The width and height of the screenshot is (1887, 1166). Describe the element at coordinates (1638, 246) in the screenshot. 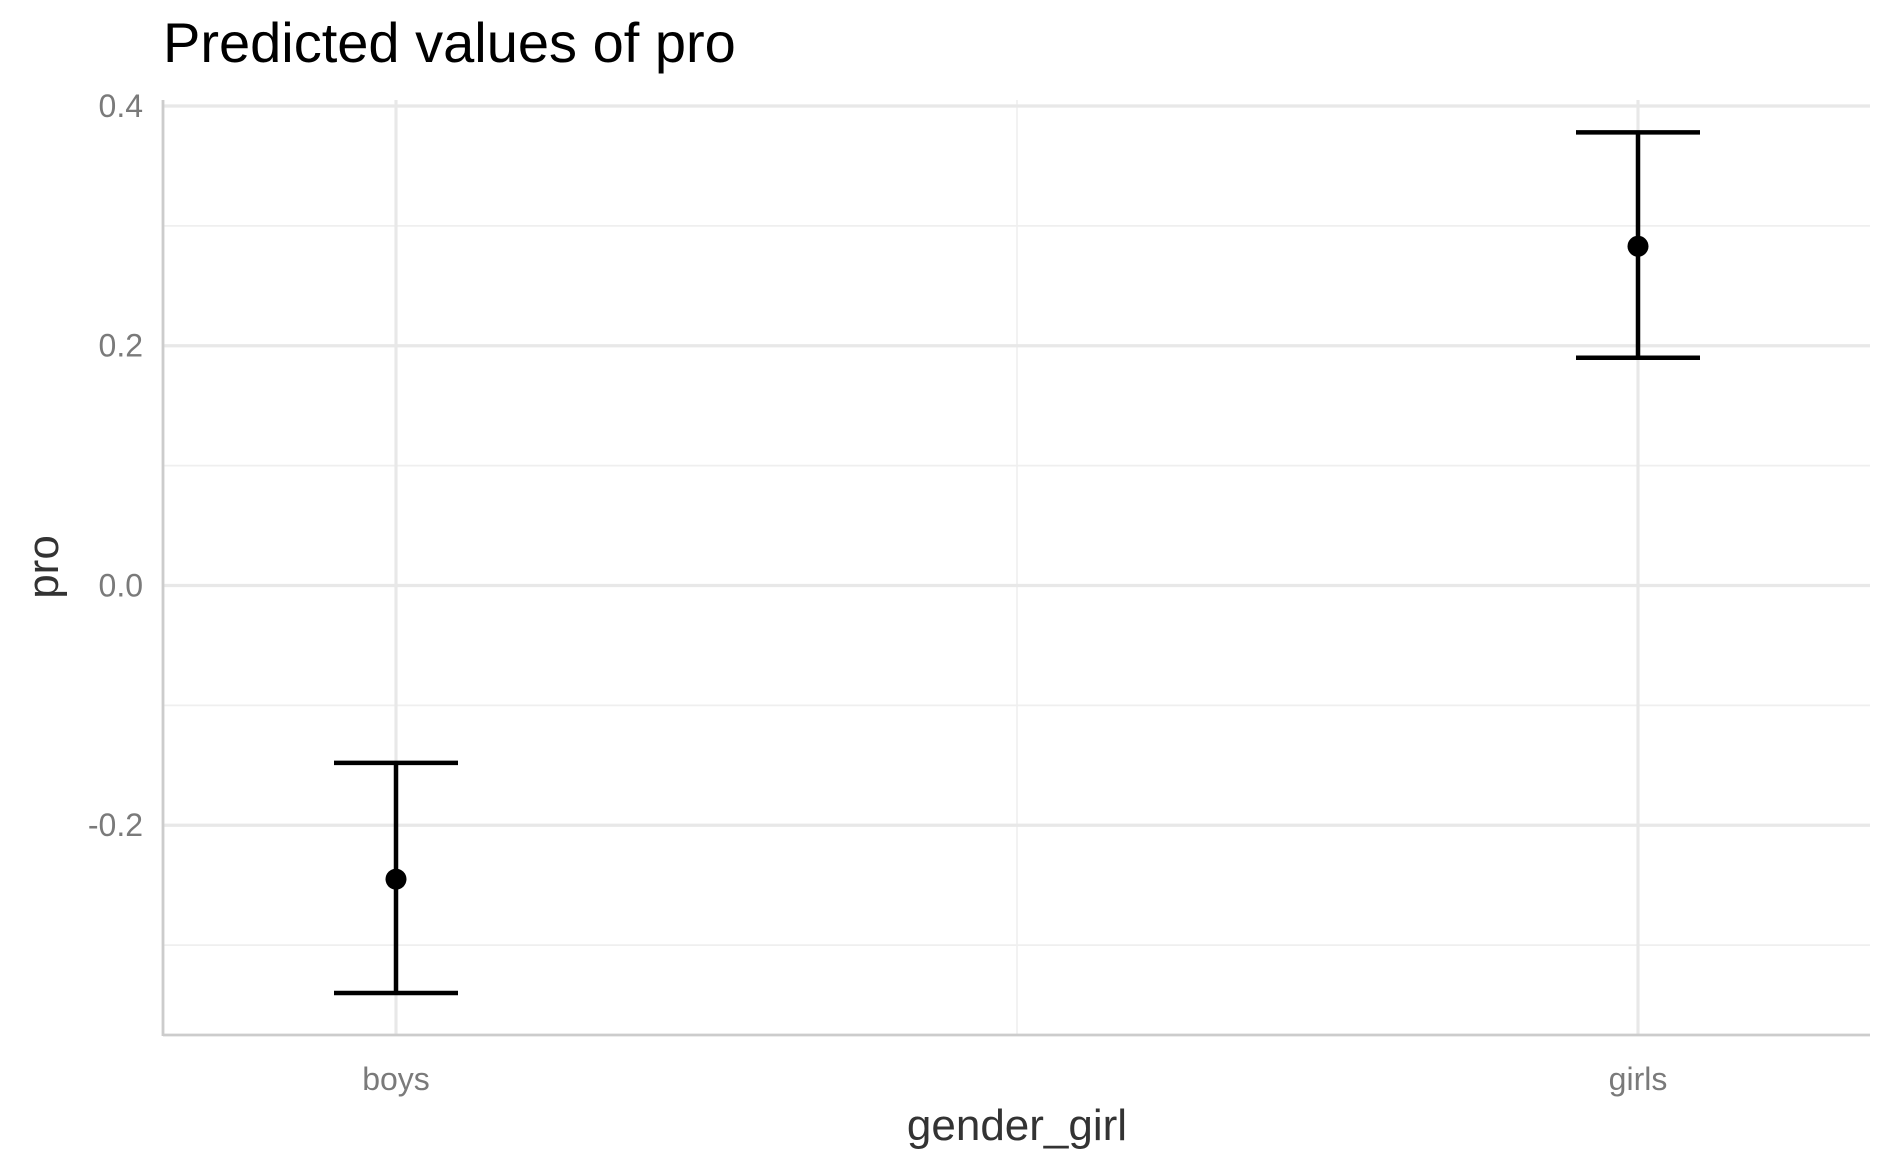

I see `data-point-girls` at that location.